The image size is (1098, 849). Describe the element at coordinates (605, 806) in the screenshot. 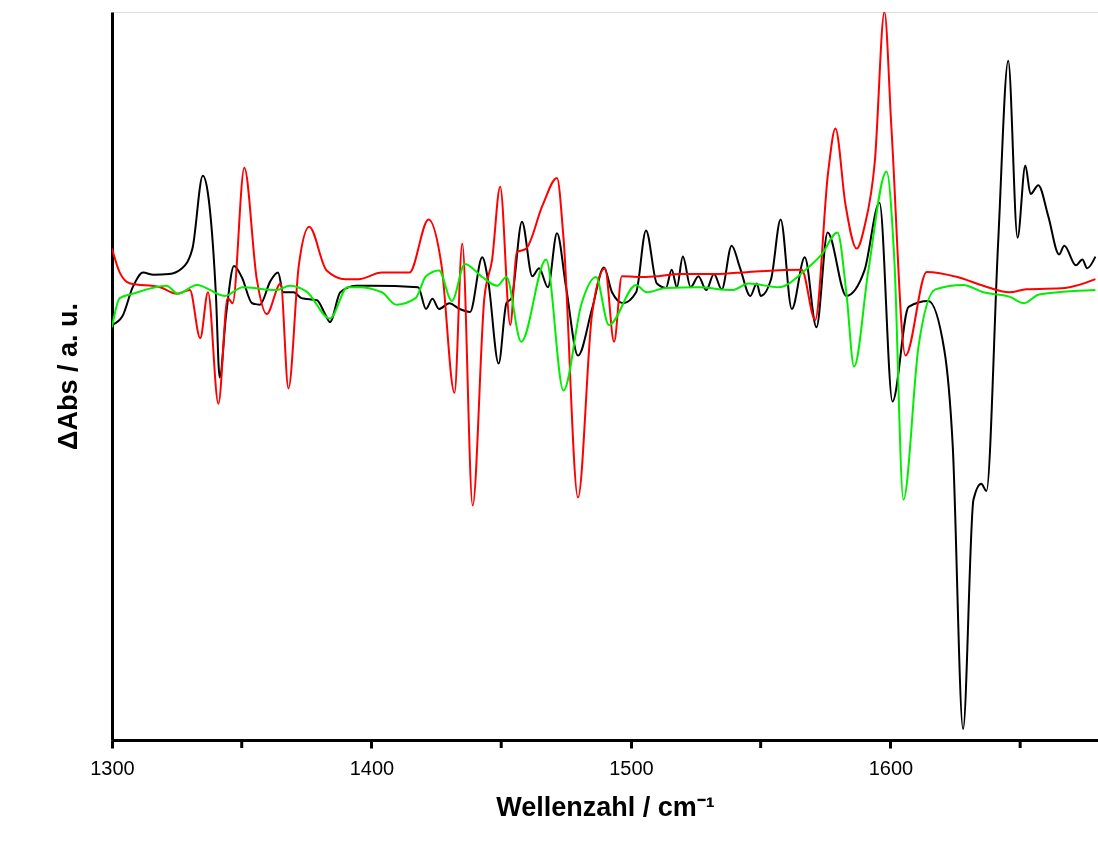

I see `x-axis-title: Wellenzahl / cm⁻¹` at that location.